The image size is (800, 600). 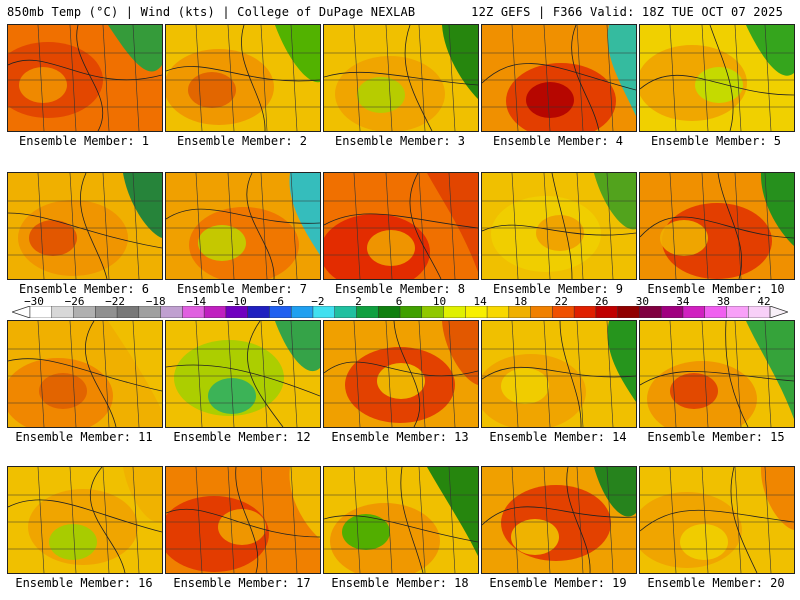 I want to click on colorbar-tick-label: 18, so click(x=521, y=301).